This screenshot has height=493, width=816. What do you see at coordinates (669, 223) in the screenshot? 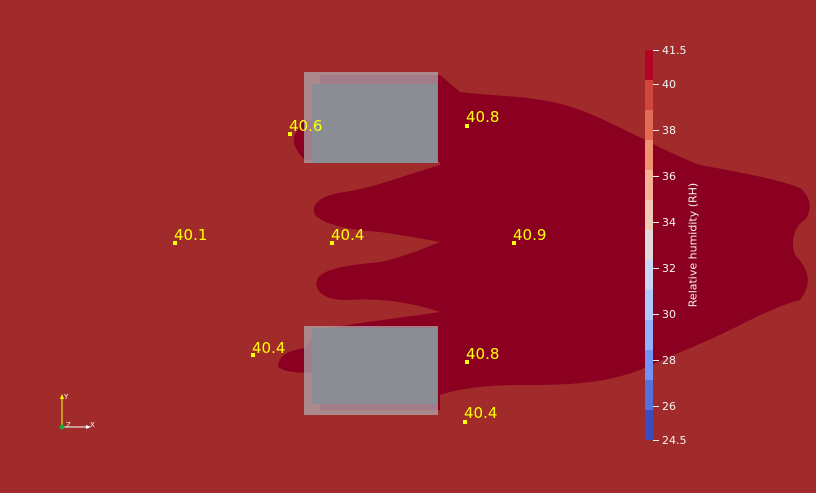
I see `colorbar-tick-label: 34` at bounding box center [669, 223].